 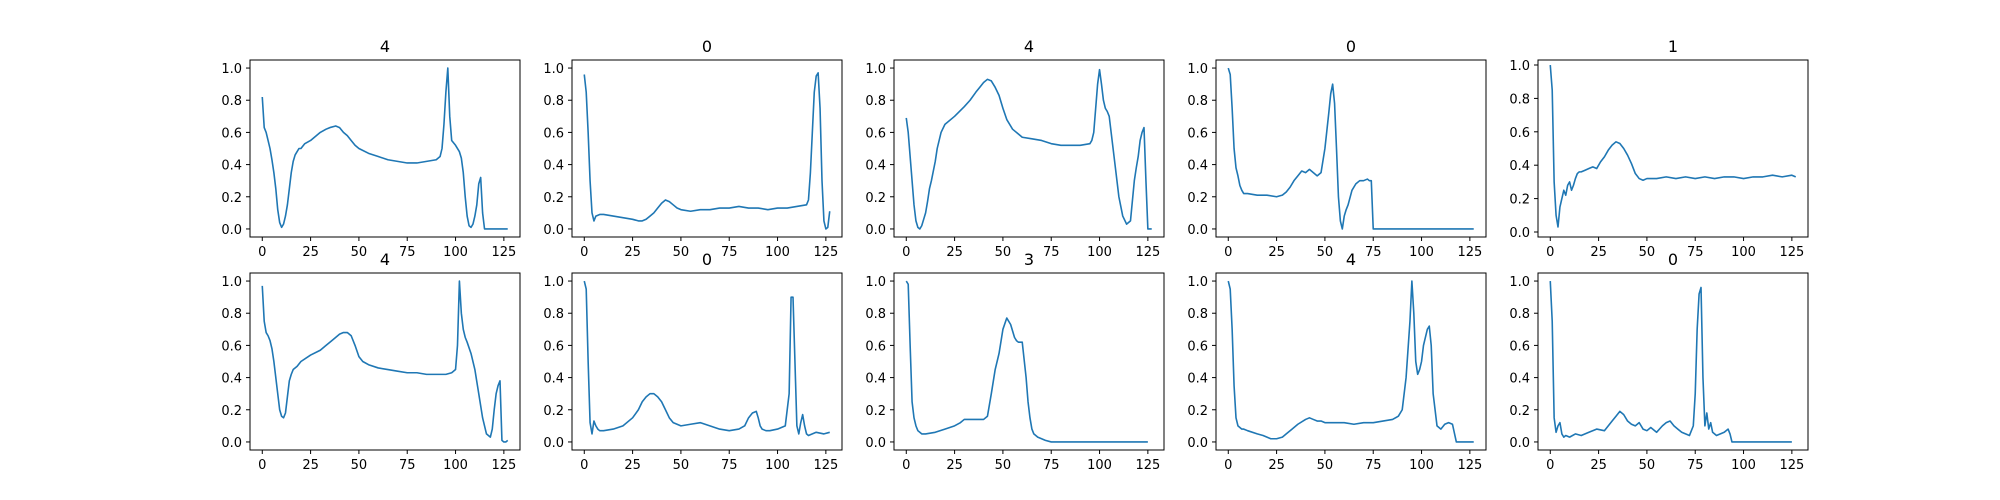 I want to click on subplot-7: 0 0 25 50 75 100 125 0.0 0.2 0.4 0.6 0.8 1.0, so click(x=693, y=361).